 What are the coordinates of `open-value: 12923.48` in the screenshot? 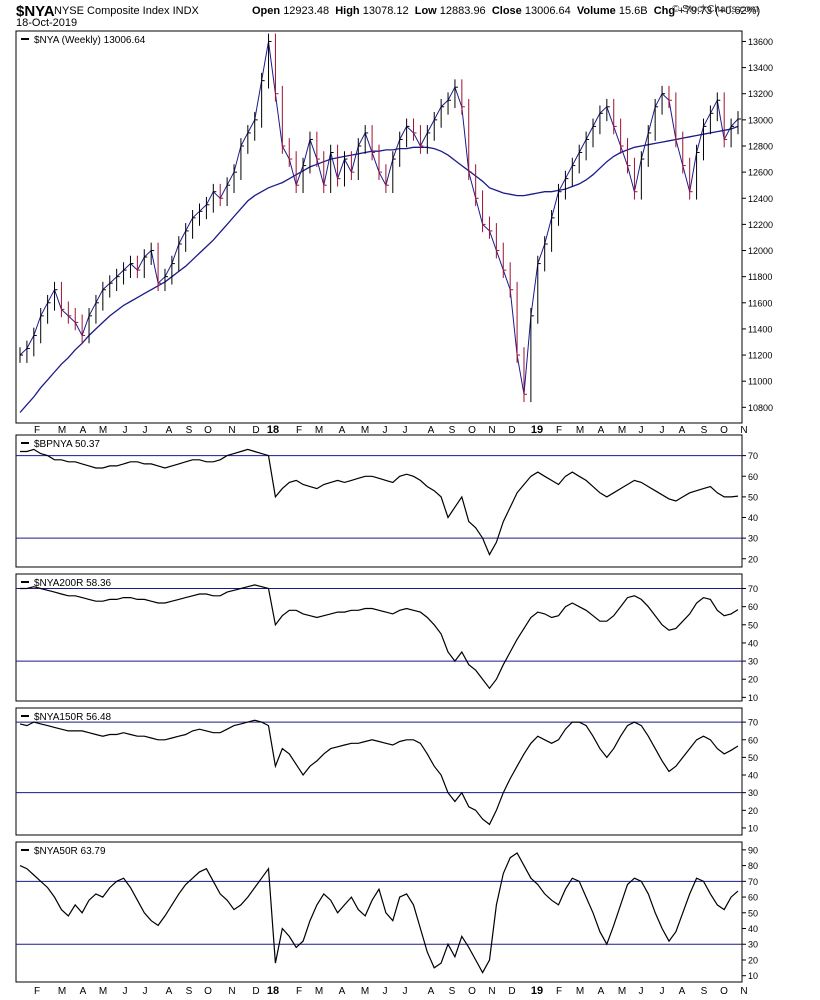 It's located at (306, 11).